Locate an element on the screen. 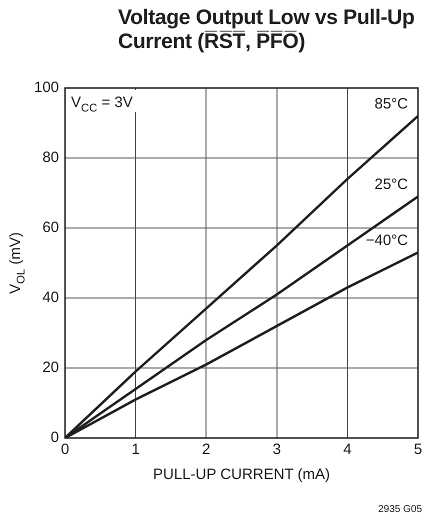 Image resolution: width=430 pixels, height=518 pixels. y-axis-title: VOL (mV) is located at coordinates (17, 263).